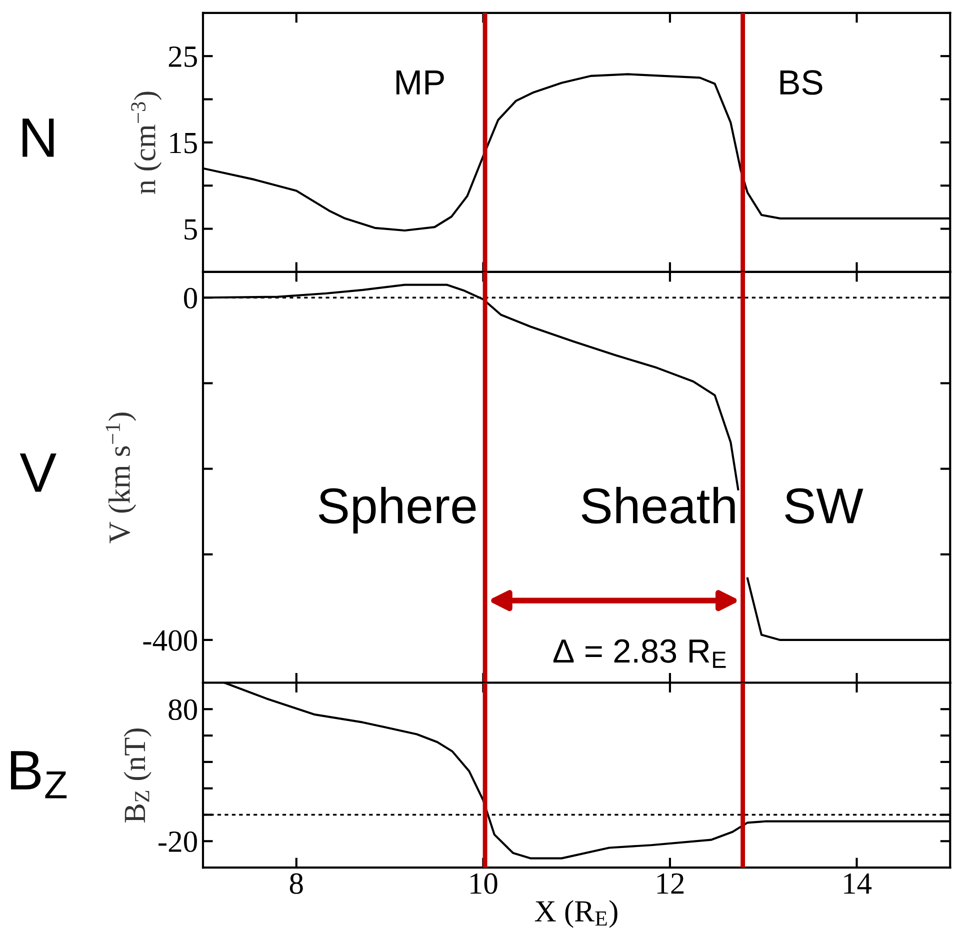 The width and height of the screenshot is (953, 943). I want to click on x-tick-label: 10, so click(484, 883).